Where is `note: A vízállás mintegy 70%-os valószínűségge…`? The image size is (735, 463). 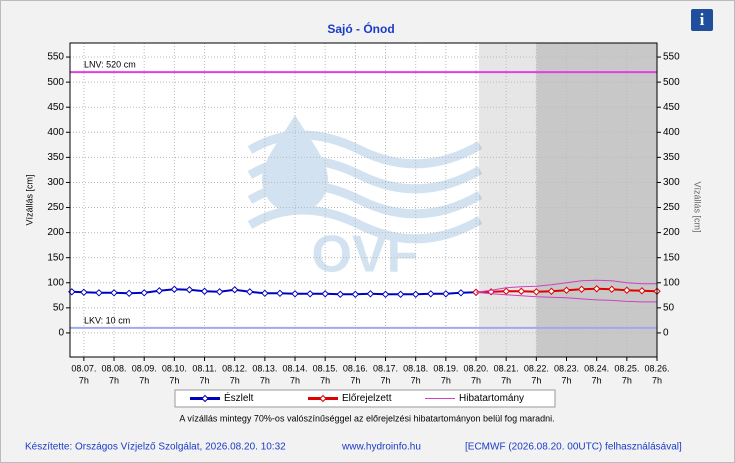
note: A vízállás mintegy 70%-os valószínűségge… is located at coordinates (366, 418).